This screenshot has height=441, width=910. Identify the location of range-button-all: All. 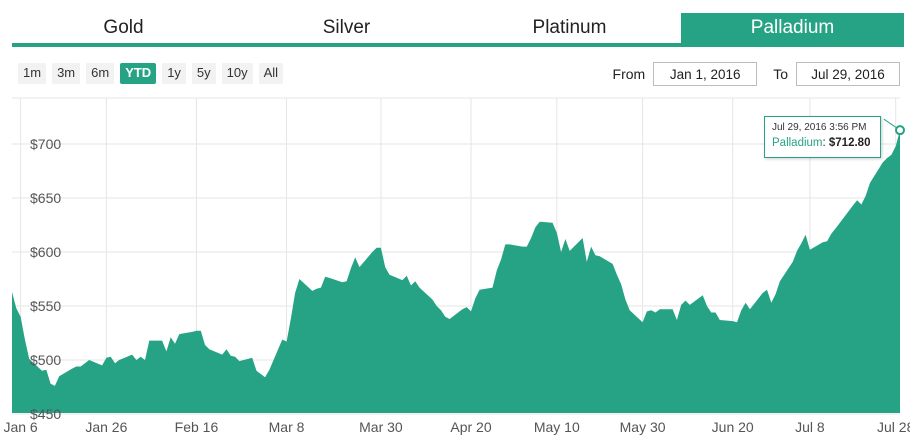
(271, 73).